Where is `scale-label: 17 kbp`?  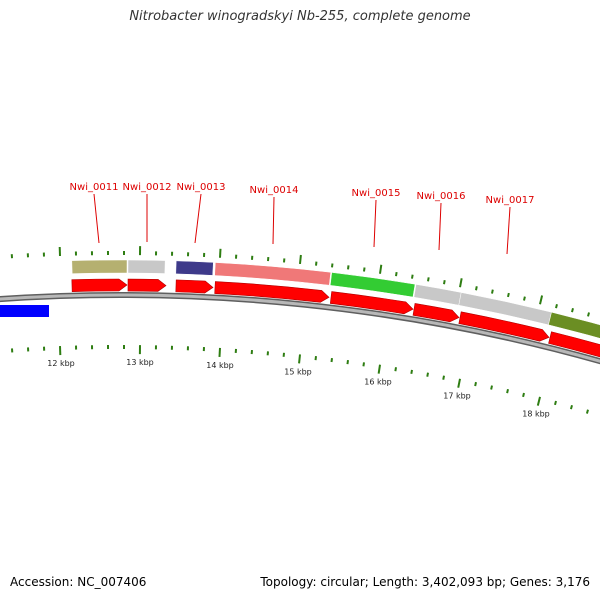
scale-label: 17 kbp is located at coordinates (457, 396).